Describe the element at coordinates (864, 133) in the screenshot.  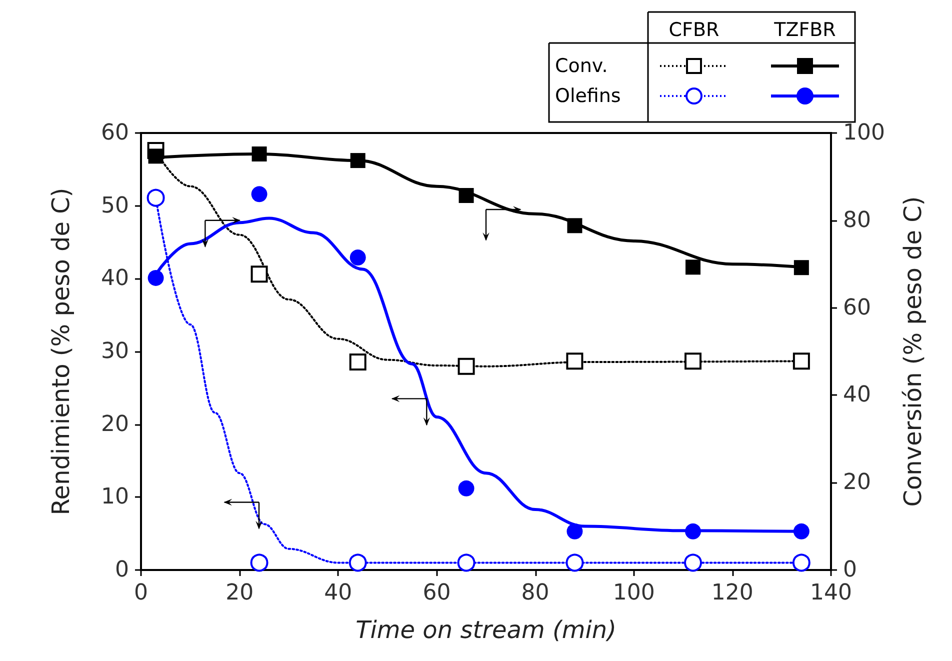
I see `y2-tick-label: 100` at that location.